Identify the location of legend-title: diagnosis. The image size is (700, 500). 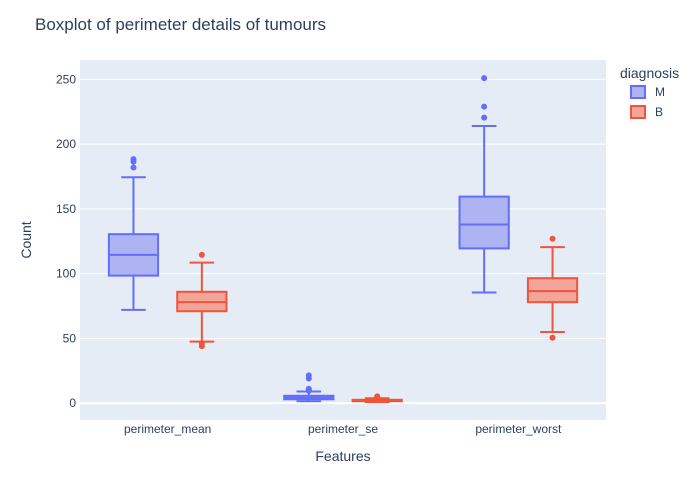
(649, 73).